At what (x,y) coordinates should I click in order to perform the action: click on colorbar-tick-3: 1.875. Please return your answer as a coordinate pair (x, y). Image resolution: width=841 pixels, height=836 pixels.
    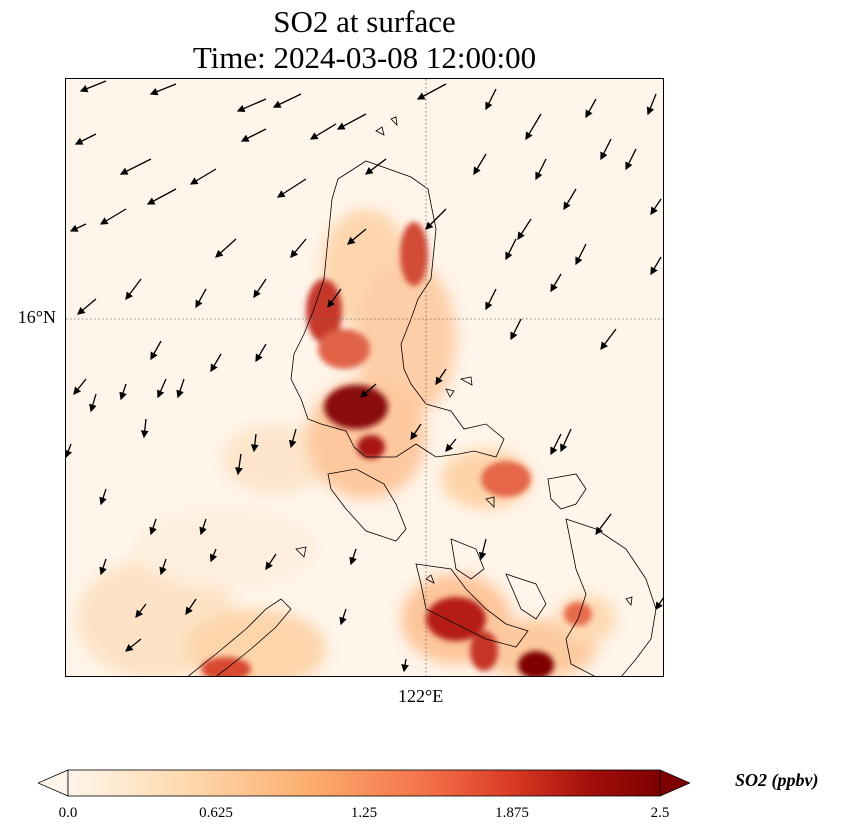
    Looking at the image, I should click on (512, 813).